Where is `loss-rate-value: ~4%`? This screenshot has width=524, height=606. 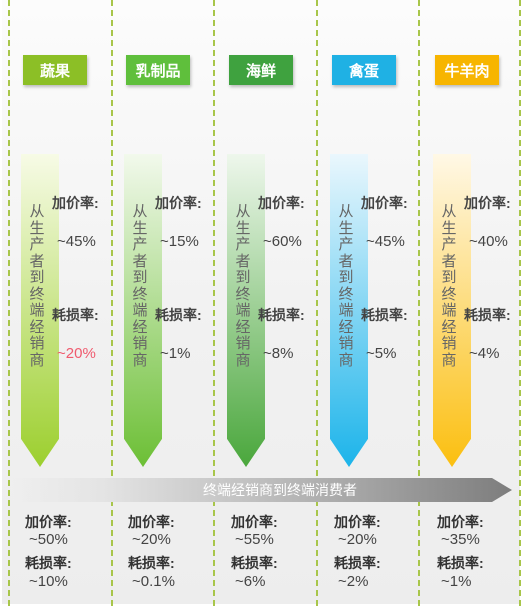 loss-rate-value: ~4% is located at coordinates (484, 353).